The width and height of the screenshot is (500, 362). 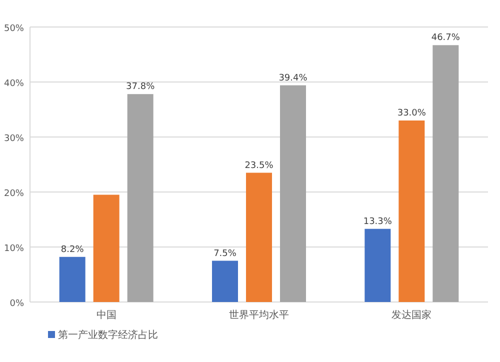 What do you see at coordinates (14, 194) in the screenshot?
I see `y-tick-label: 20%` at bounding box center [14, 194].